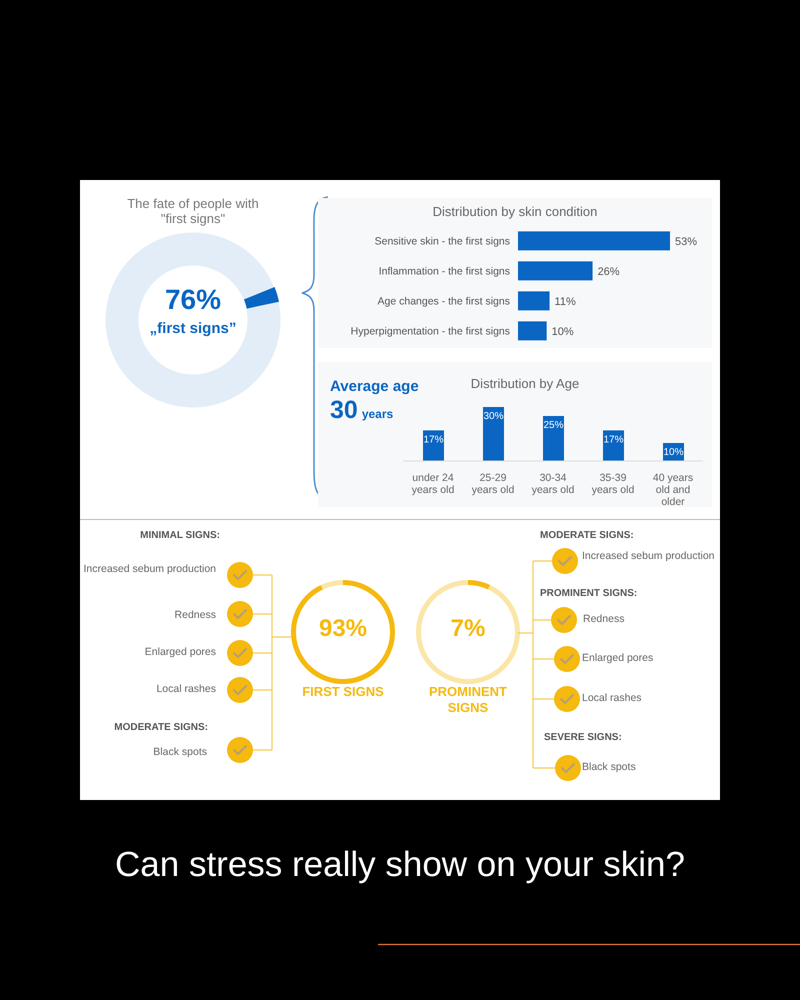 The image size is (800, 1000). What do you see at coordinates (444, 272) in the screenshot?
I see `y-tick-label: Inflammation - the first signs` at bounding box center [444, 272].